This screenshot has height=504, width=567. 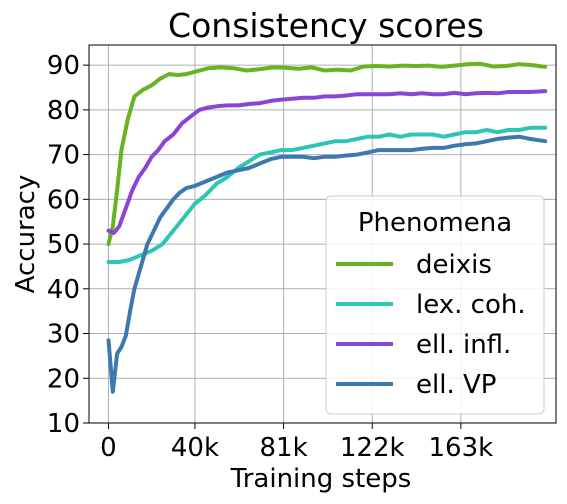 What do you see at coordinates (456, 385) in the screenshot?
I see `legend-label-ell-vp: ell. VP` at bounding box center [456, 385].